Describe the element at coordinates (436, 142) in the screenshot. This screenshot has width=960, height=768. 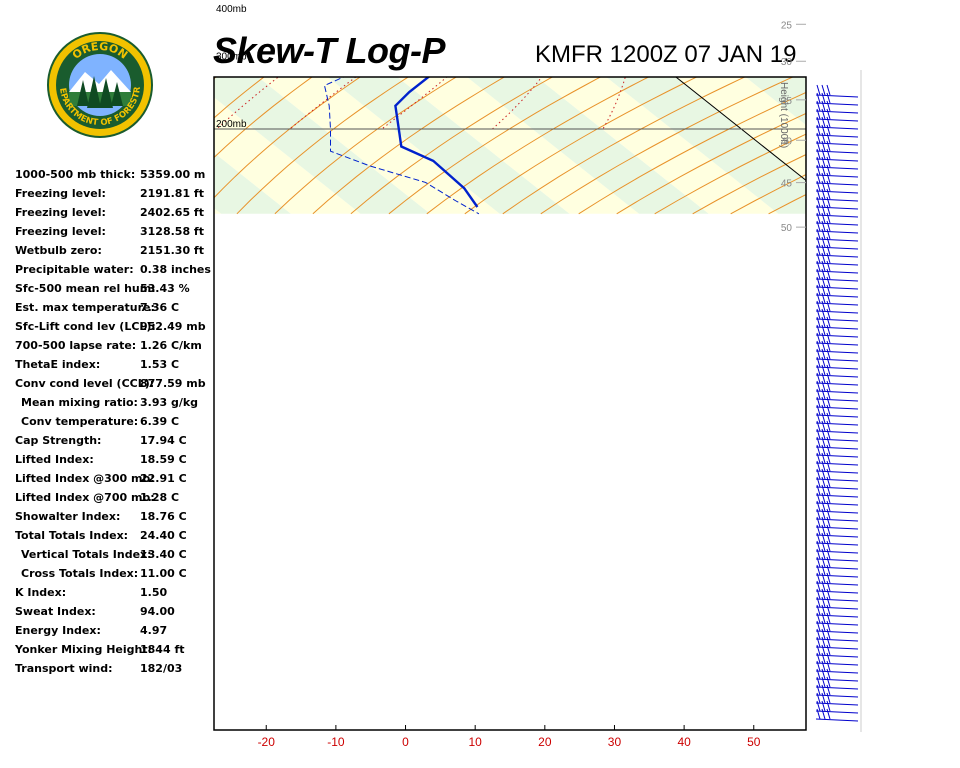
I see `temperature-trace` at that location.